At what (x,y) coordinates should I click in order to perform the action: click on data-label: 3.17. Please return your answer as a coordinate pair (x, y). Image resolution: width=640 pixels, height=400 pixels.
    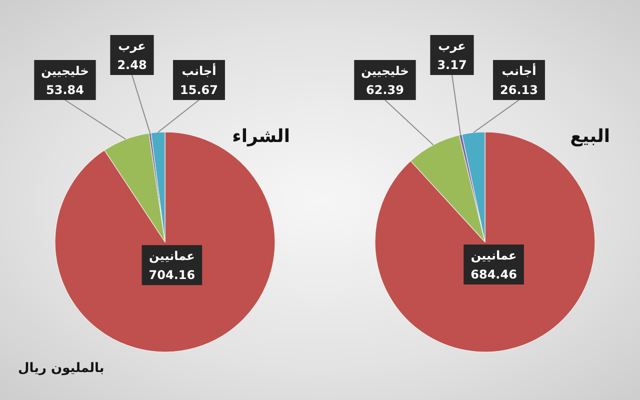
    Looking at the image, I should click on (452, 65).